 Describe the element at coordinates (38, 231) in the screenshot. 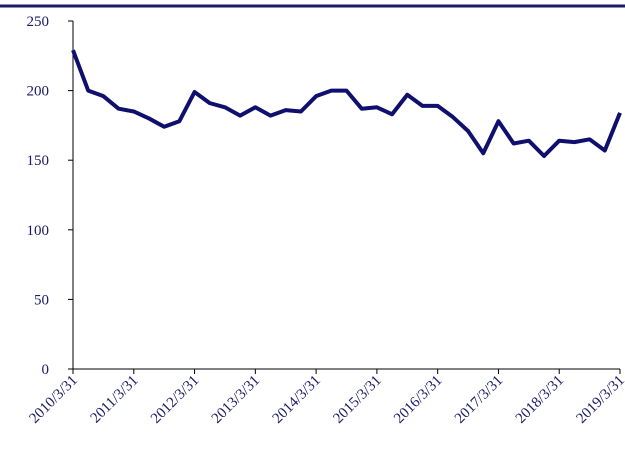

I see `y-tick-label: 100` at that location.